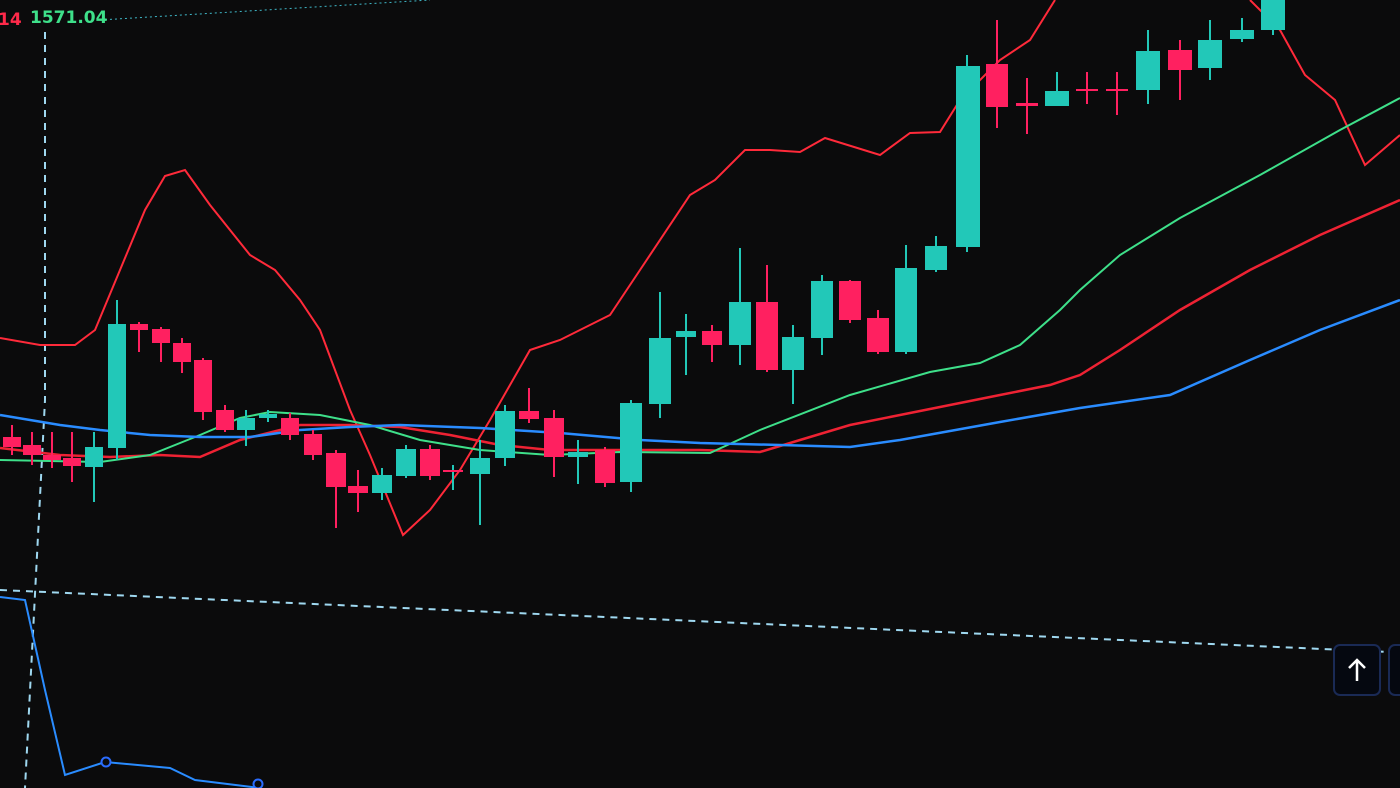 Image resolution: width=1400 pixels, height=788 pixels. Describe the element at coordinates (69, 18) in the screenshot. I see `price-label: 1571.04` at that location.